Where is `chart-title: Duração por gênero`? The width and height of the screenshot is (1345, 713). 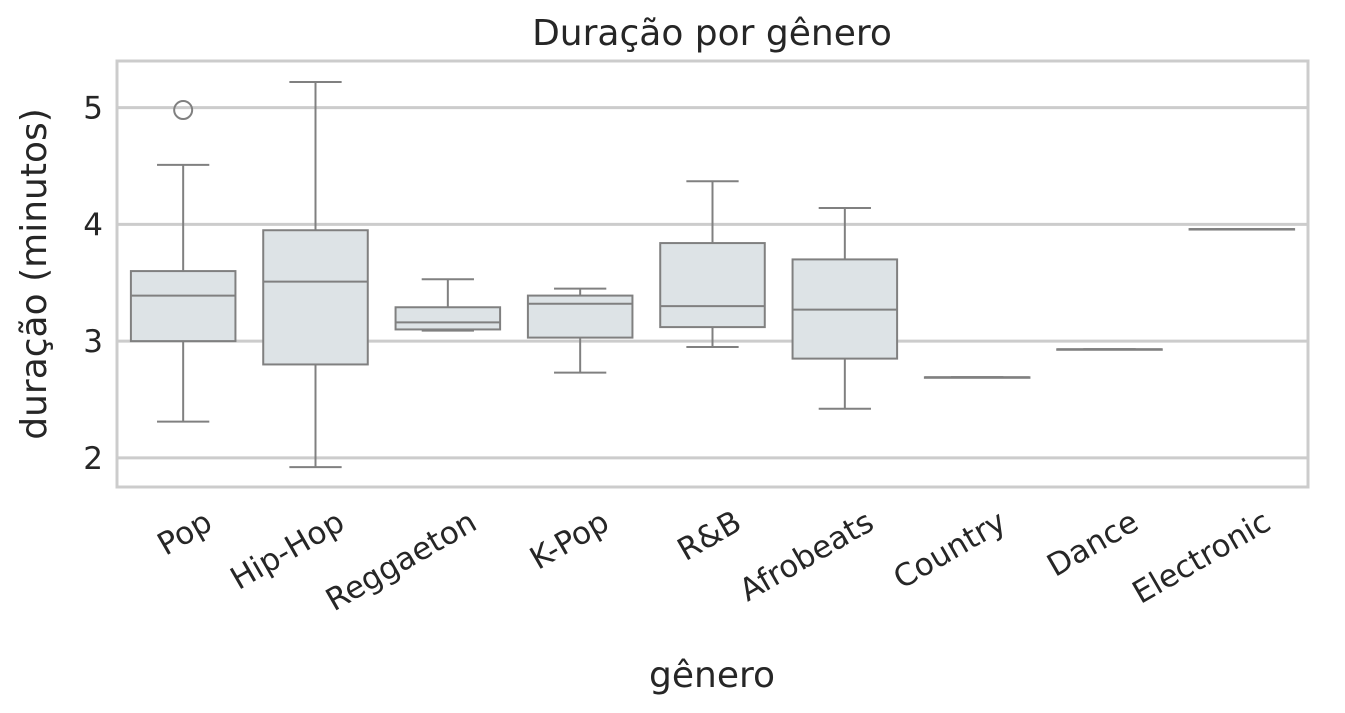 chart-title: Duração por gênero is located at coordinates (712, 33).